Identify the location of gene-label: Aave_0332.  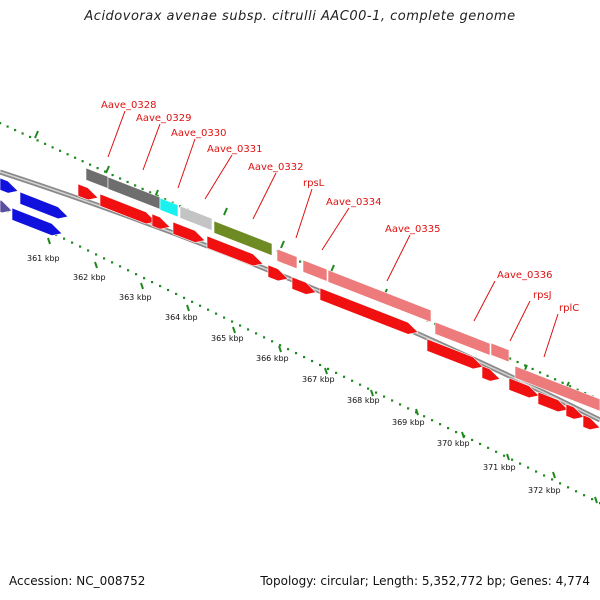
(276, 167).